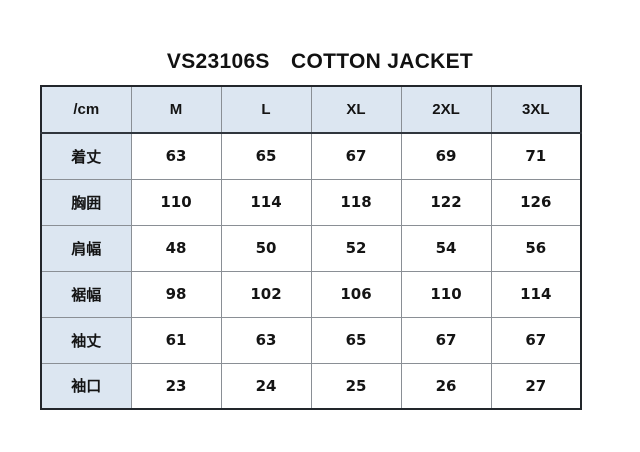 This screenshot has height=452, width=640. Describe the element at coordinates (86, 202) in the screenshot. I see `row-label-kyoui: 胸囲` at that location.